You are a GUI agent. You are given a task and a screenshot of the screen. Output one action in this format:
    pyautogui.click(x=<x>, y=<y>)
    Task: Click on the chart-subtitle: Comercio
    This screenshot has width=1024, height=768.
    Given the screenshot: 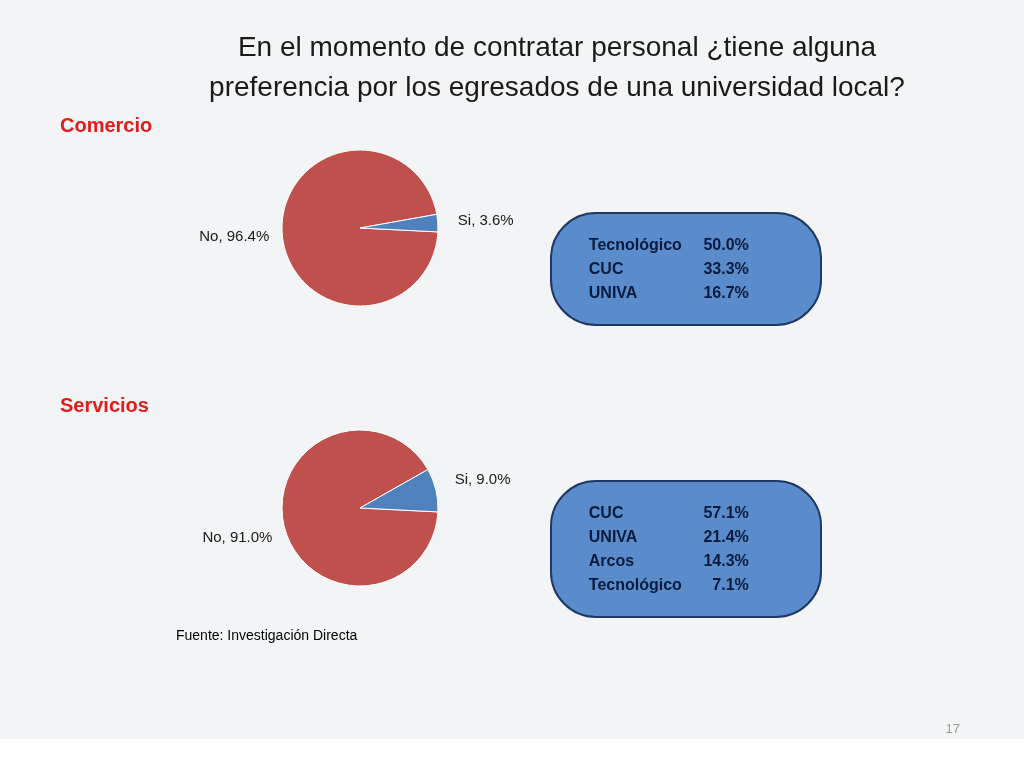 What is the action you would take?
    pyautogui.click(x=106, y=125)
    